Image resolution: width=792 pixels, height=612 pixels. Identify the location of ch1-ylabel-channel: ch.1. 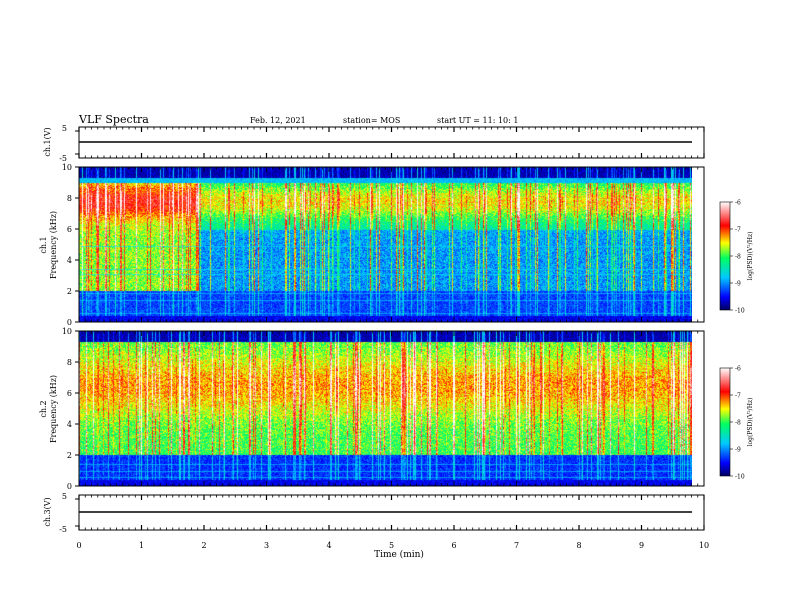
(43, 244).